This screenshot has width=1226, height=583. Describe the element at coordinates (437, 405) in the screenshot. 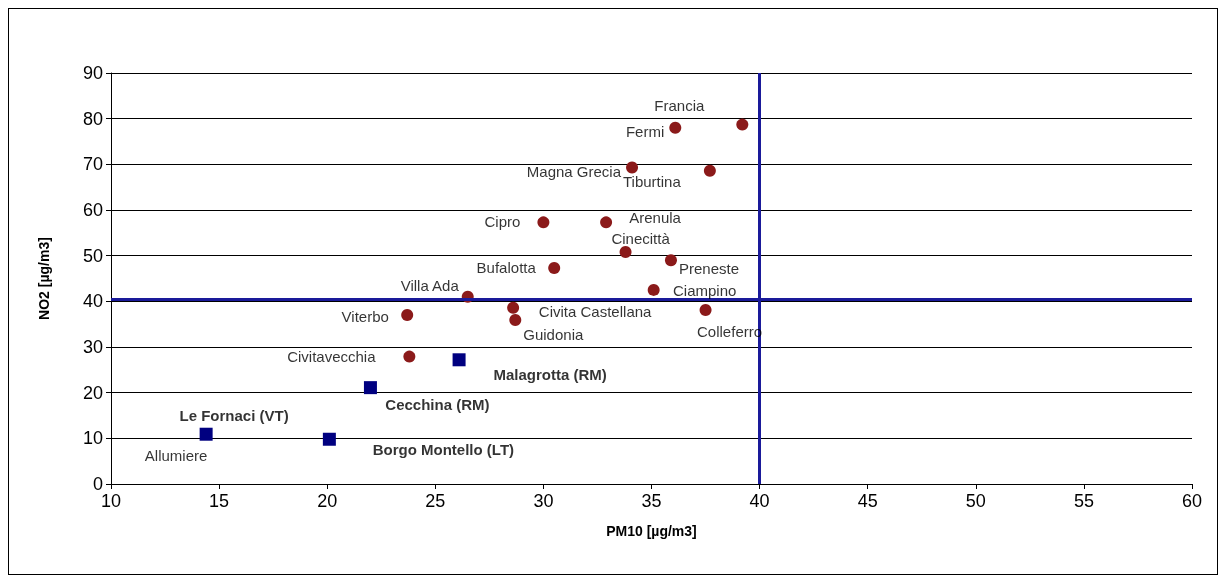

I see `annotation: Cecchina (RM)` at that location.